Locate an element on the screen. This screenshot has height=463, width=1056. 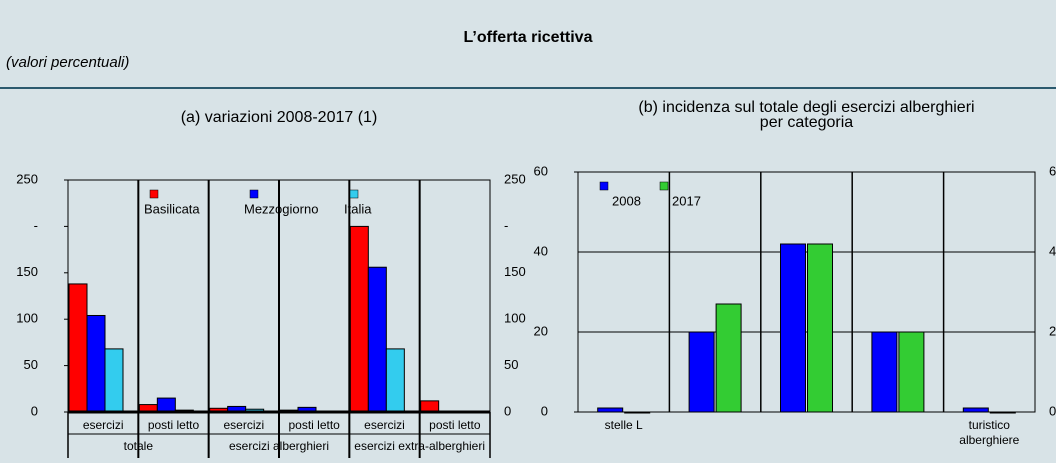
x-tick-label-box: stelle L is located at coordinates (623, 425).